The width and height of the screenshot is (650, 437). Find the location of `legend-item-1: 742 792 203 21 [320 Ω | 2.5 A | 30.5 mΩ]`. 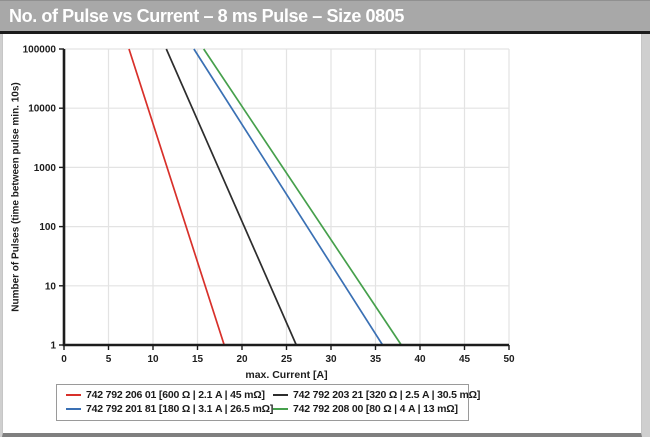

legend-item-1: 742 792 203 21 [320 Ω | 2.5 A | 30.5 mΩ] is located at coordinates (376, 395).